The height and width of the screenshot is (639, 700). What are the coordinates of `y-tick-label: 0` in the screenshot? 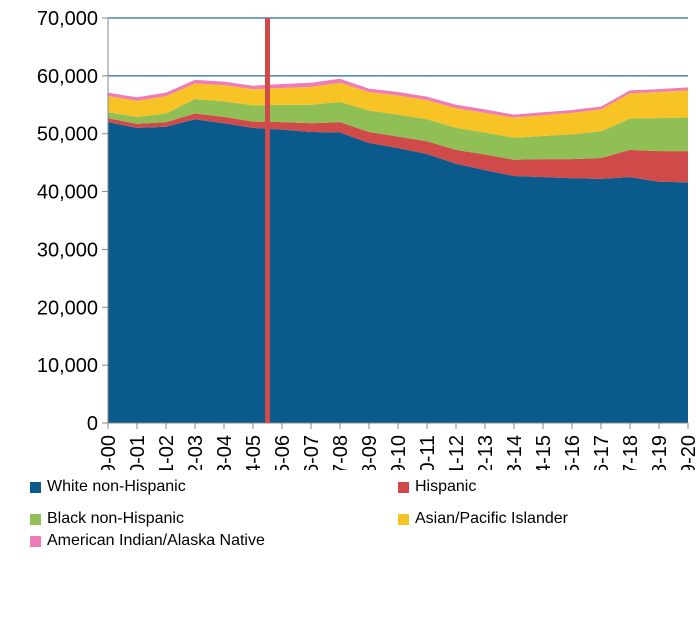 It's located at (92, 424).